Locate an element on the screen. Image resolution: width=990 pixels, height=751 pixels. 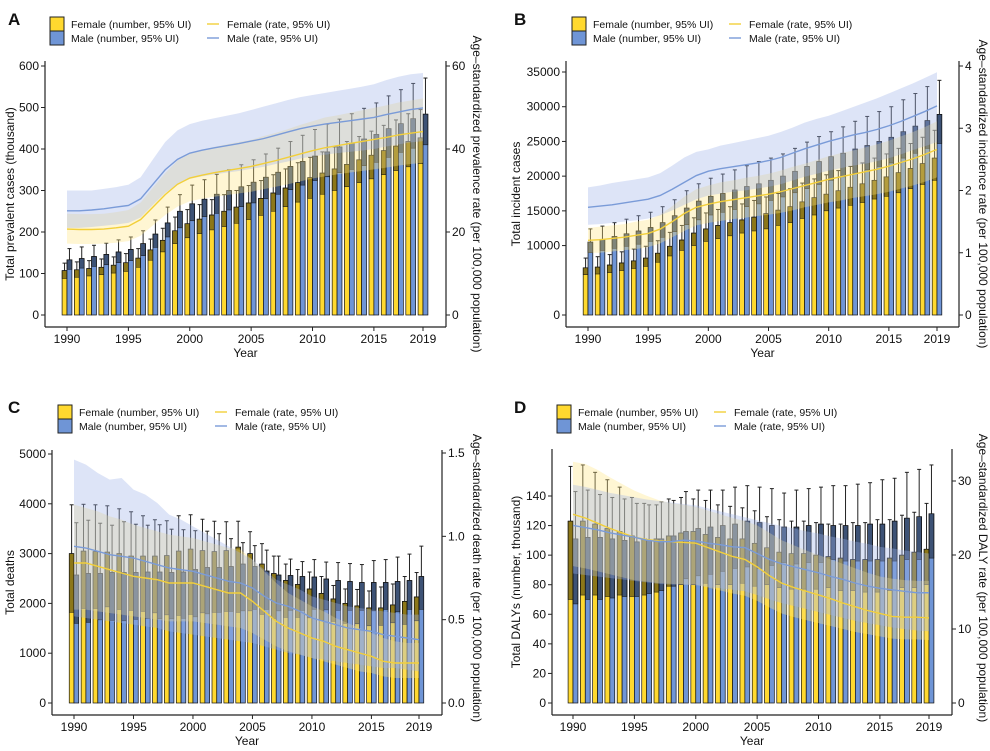
legend-label: Female (rate, 95% UI) is located at coordinates (286, 413).